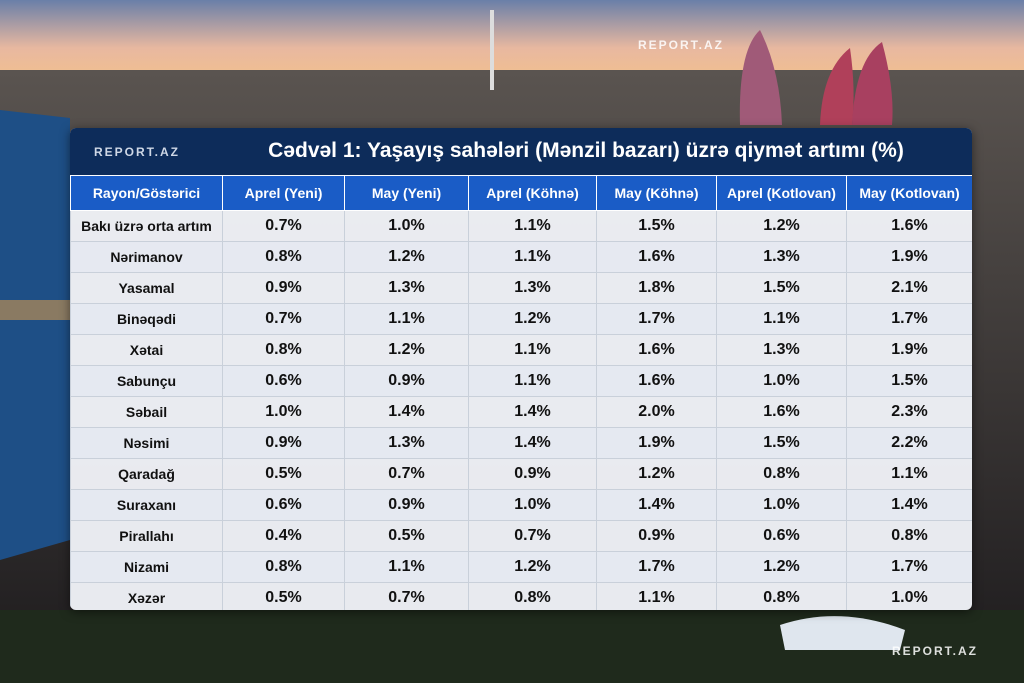 Image resolution: width=1024 pixels, height=683 pixels. What do you see at coordinates (521, 474) in the screenshot?
I see `table-row: Qaradağ 0.5% 0.7% 0.9% 1.2% 0.8% 1.1%` at bounding box center [521, 474].